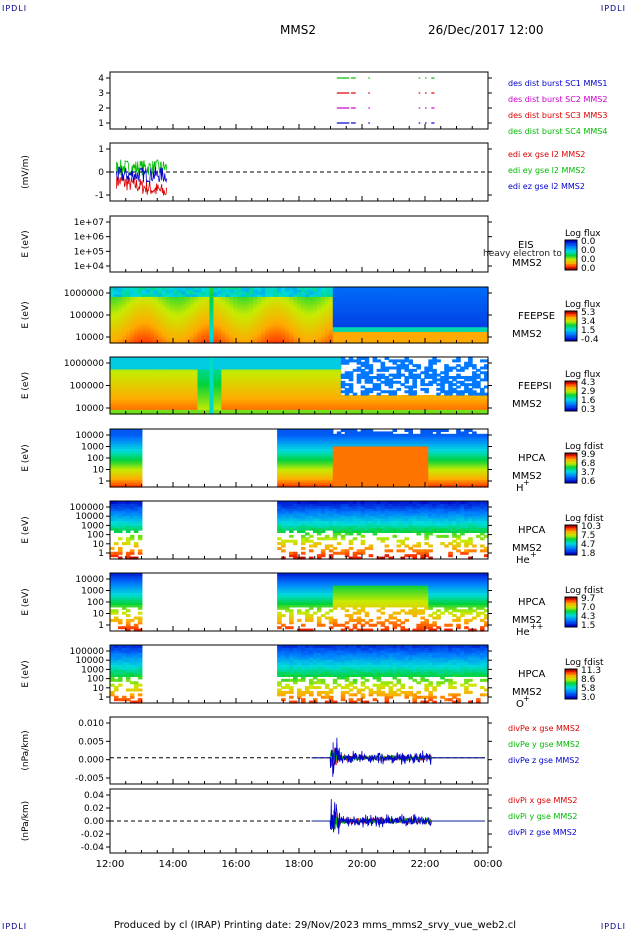 Image resolution: width=630 pixels, height=934 pixels. What do you see at coordinates (571, 326) in the screenshot?
I see `colorbar-frame` at bounding box center [571, 326].